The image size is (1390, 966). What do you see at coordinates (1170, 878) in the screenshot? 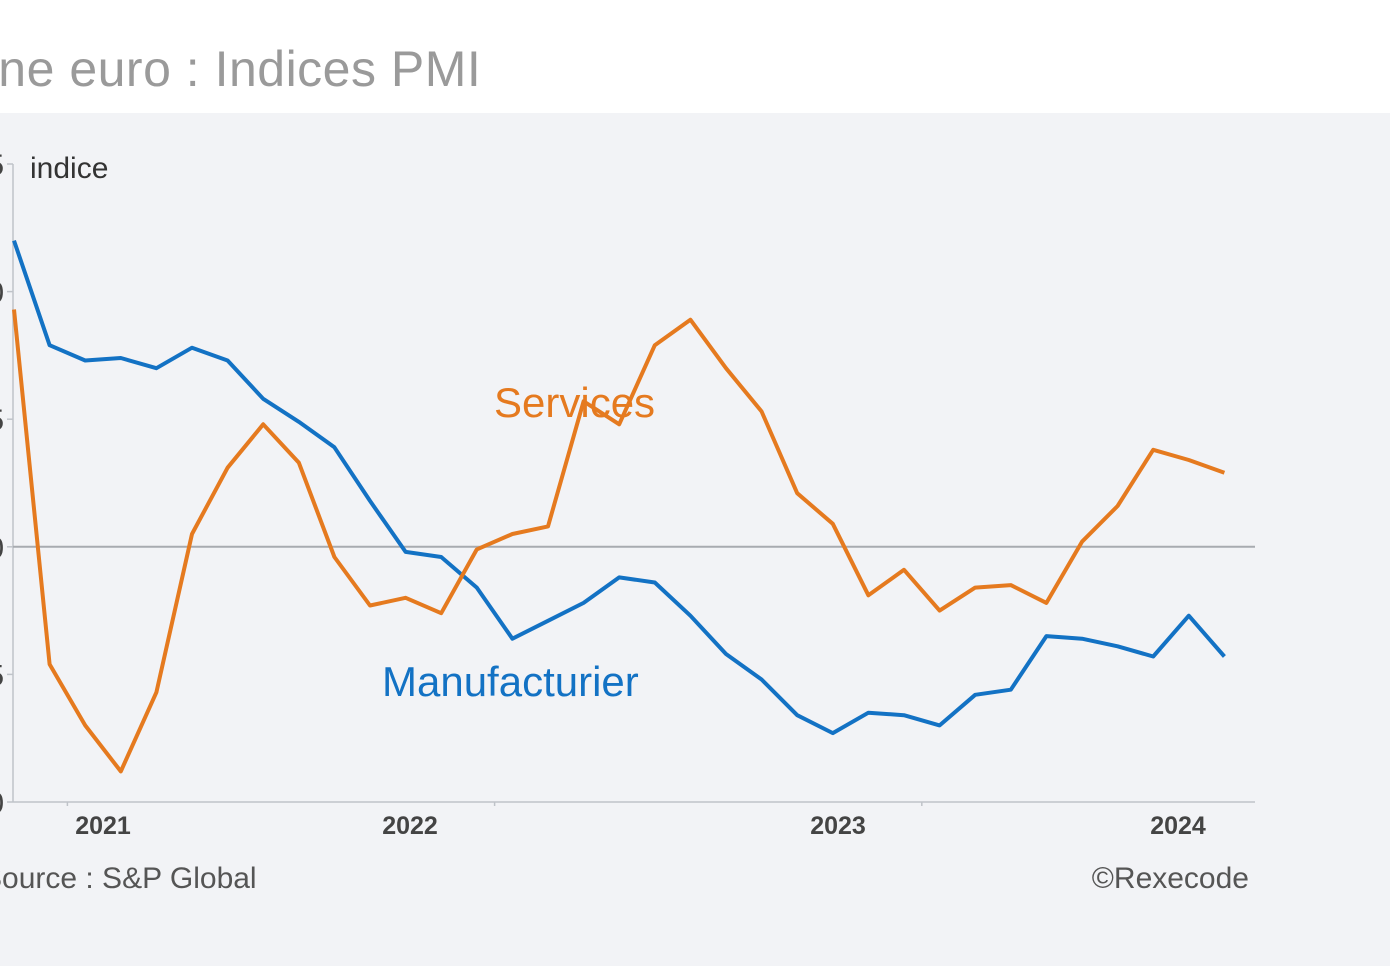
I see `copyright-note: ©Rexecode` at bounding box center [1170, 878].